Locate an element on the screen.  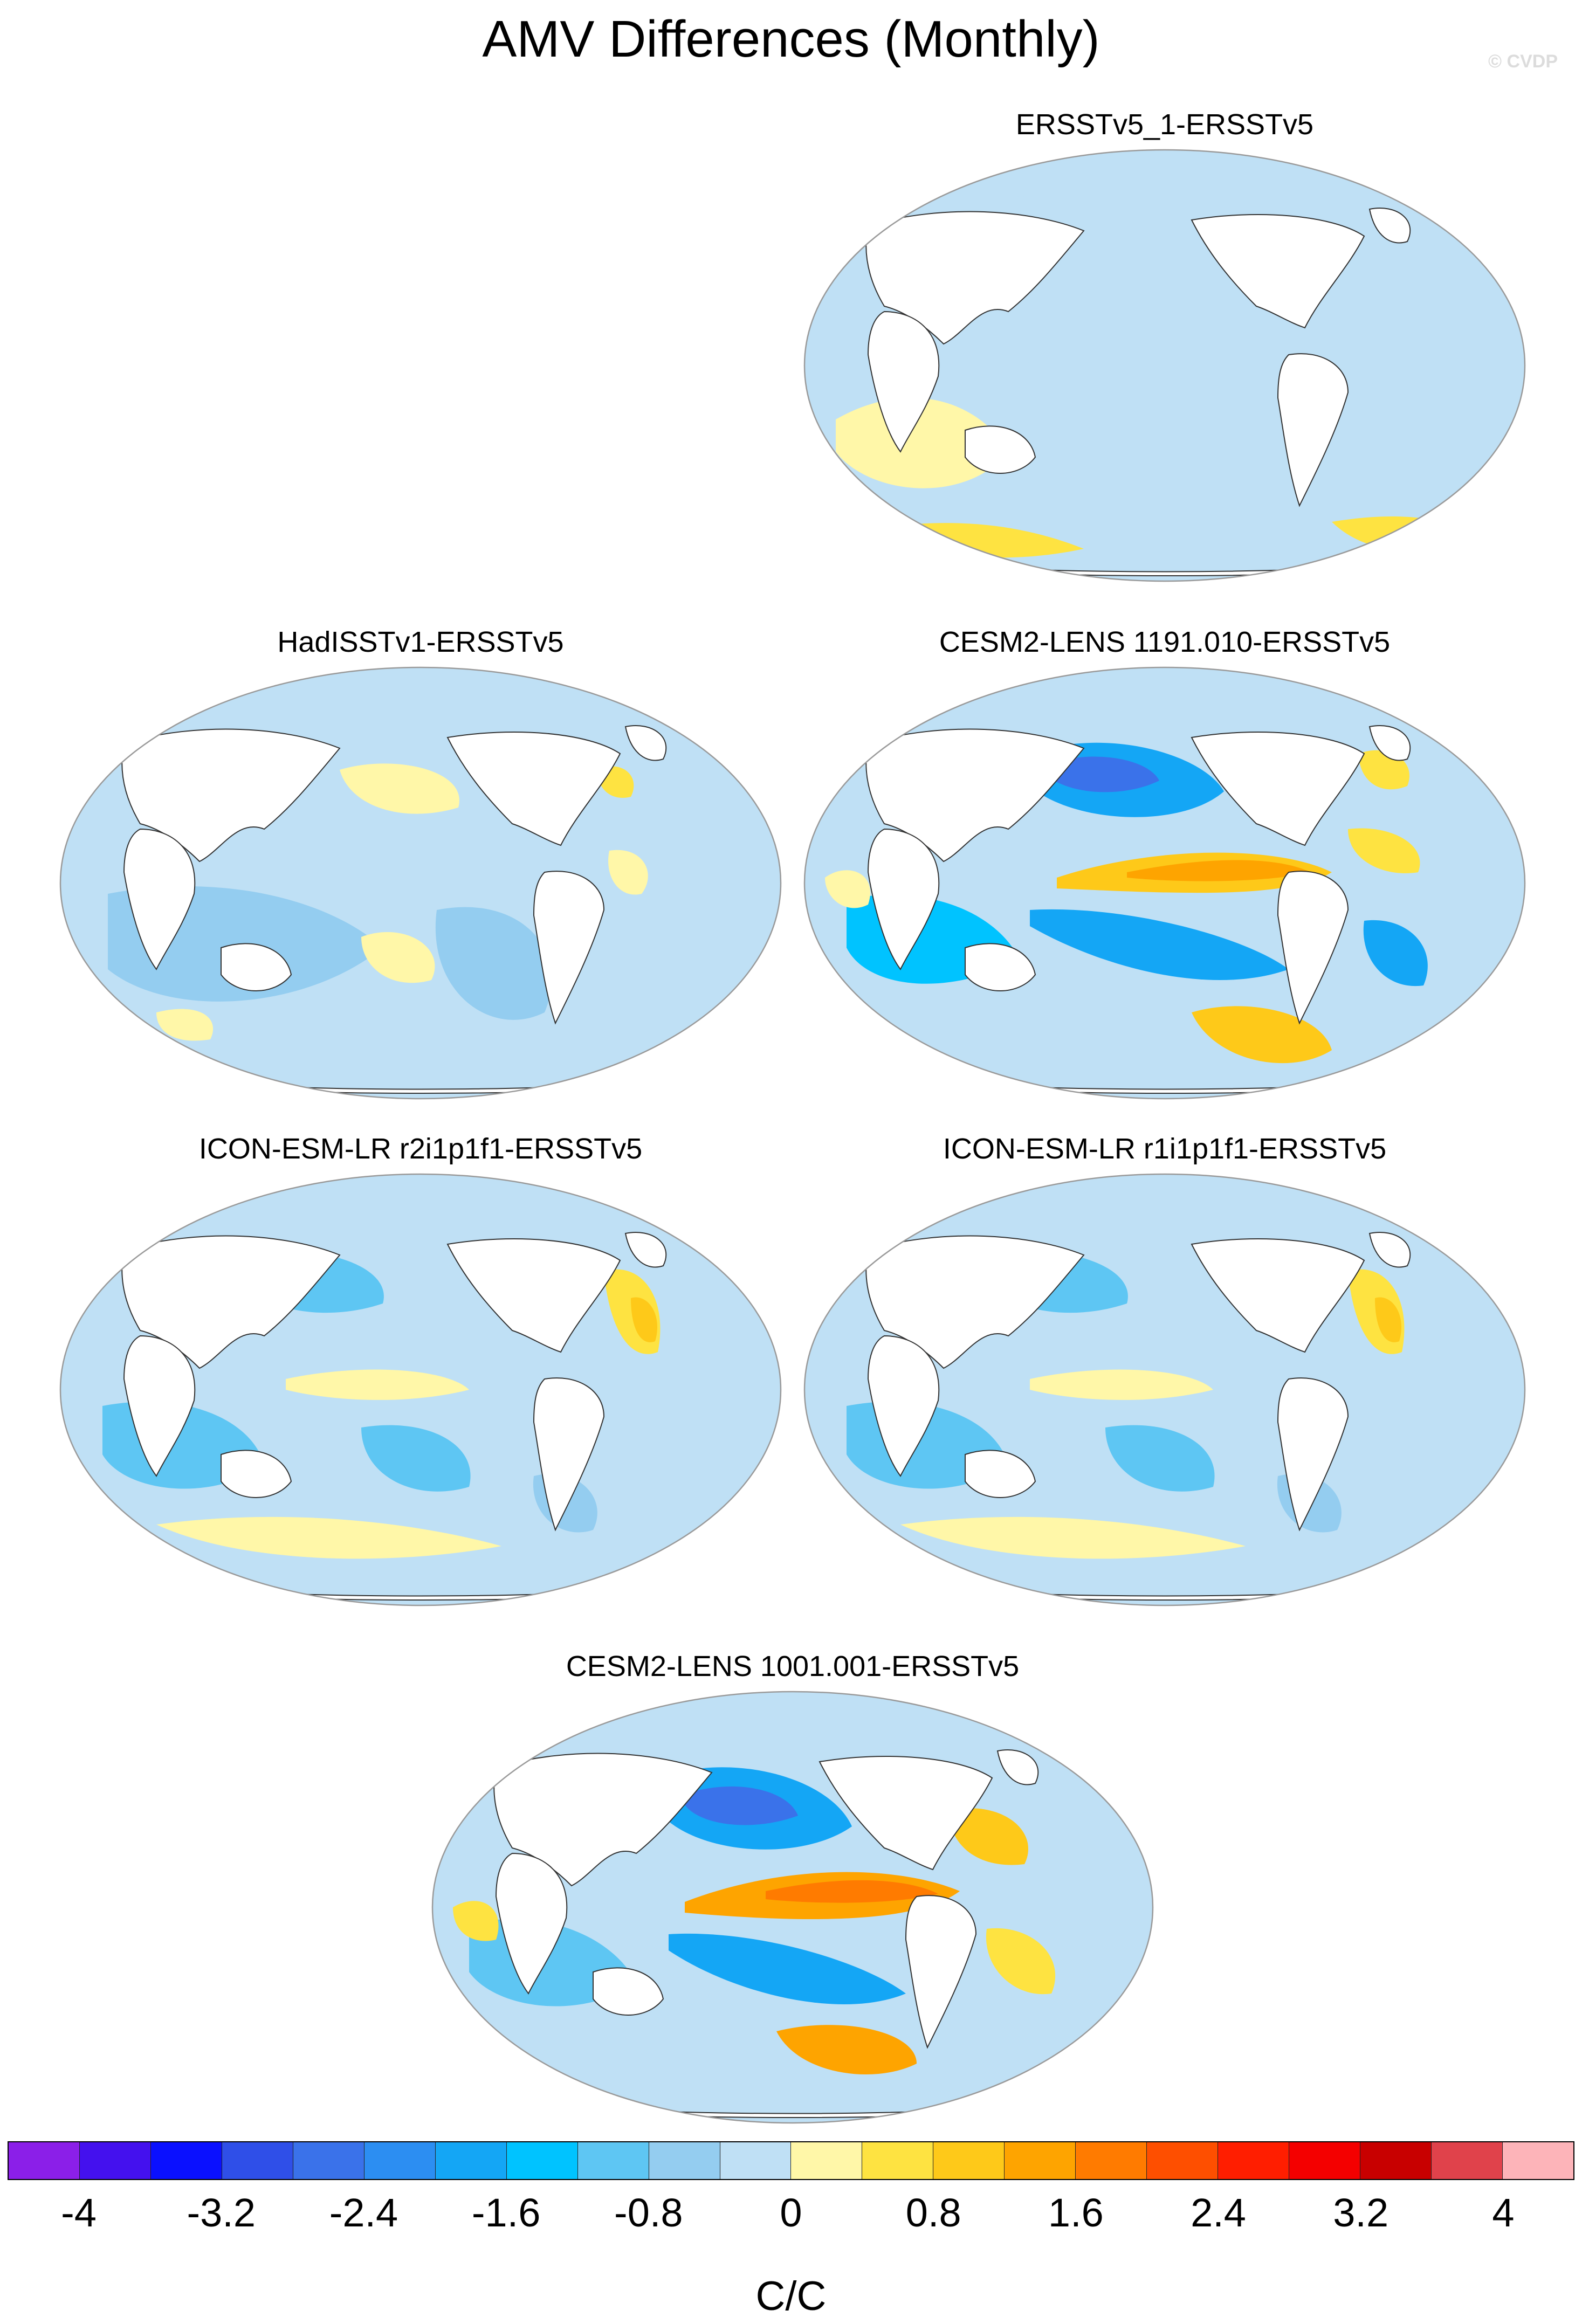
colorbar-tick-label: -0.8 is located at coordinates (648, 2212).